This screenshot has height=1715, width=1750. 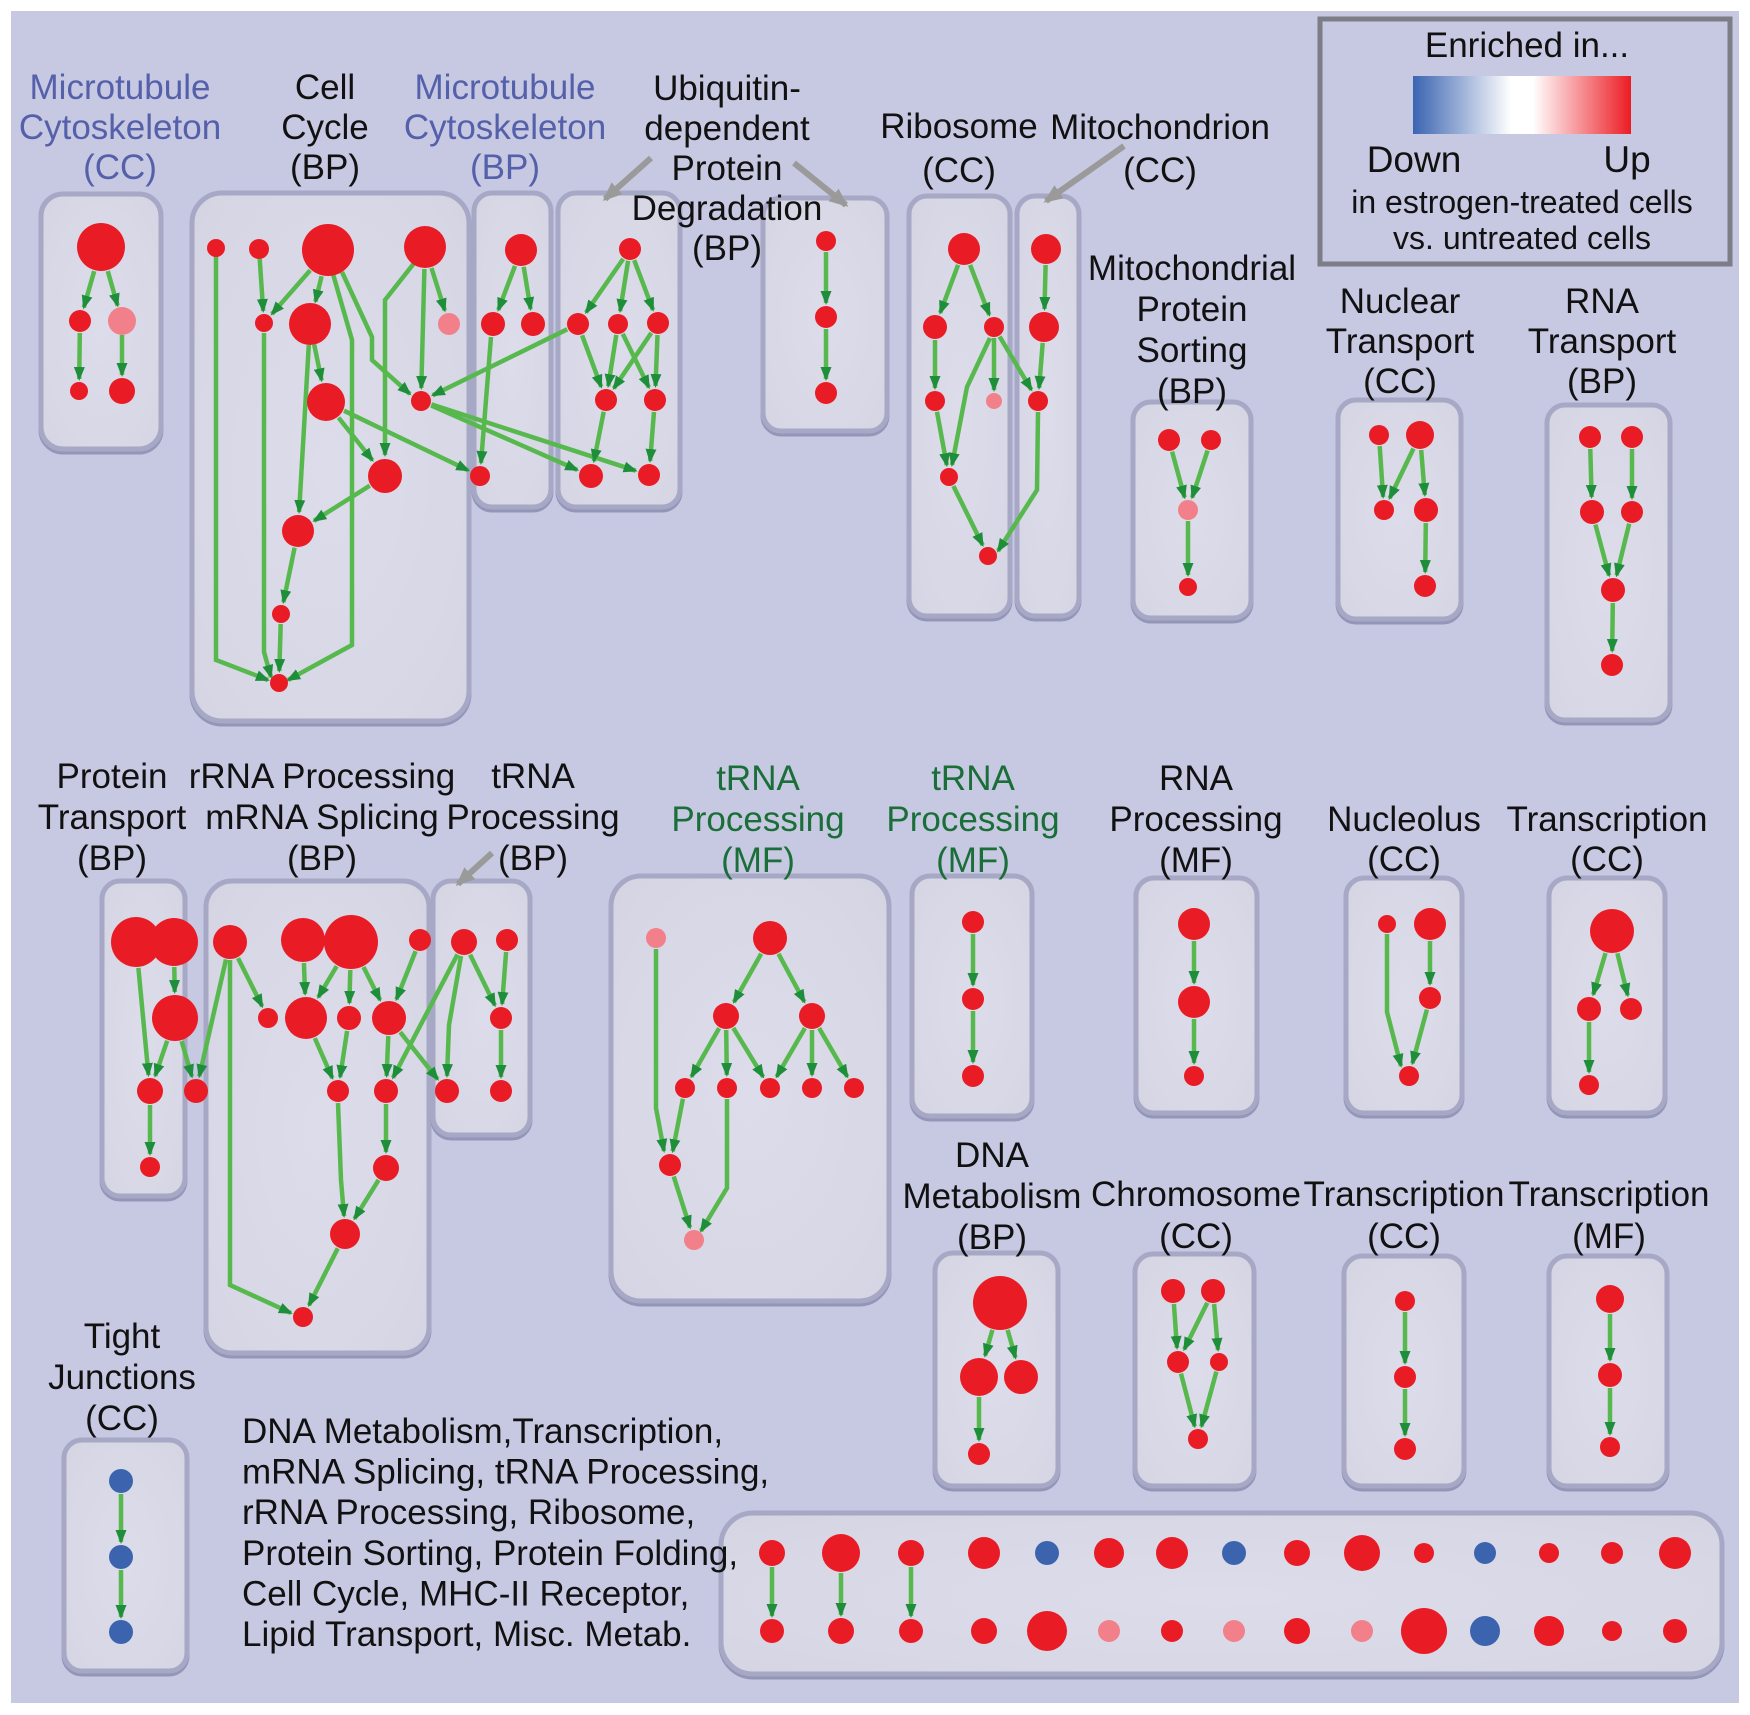 What do you see at coordinates (727, 88) in the screenshot?
I see `svg-text: Ubiquitin-` at bounding box center [727, 88].